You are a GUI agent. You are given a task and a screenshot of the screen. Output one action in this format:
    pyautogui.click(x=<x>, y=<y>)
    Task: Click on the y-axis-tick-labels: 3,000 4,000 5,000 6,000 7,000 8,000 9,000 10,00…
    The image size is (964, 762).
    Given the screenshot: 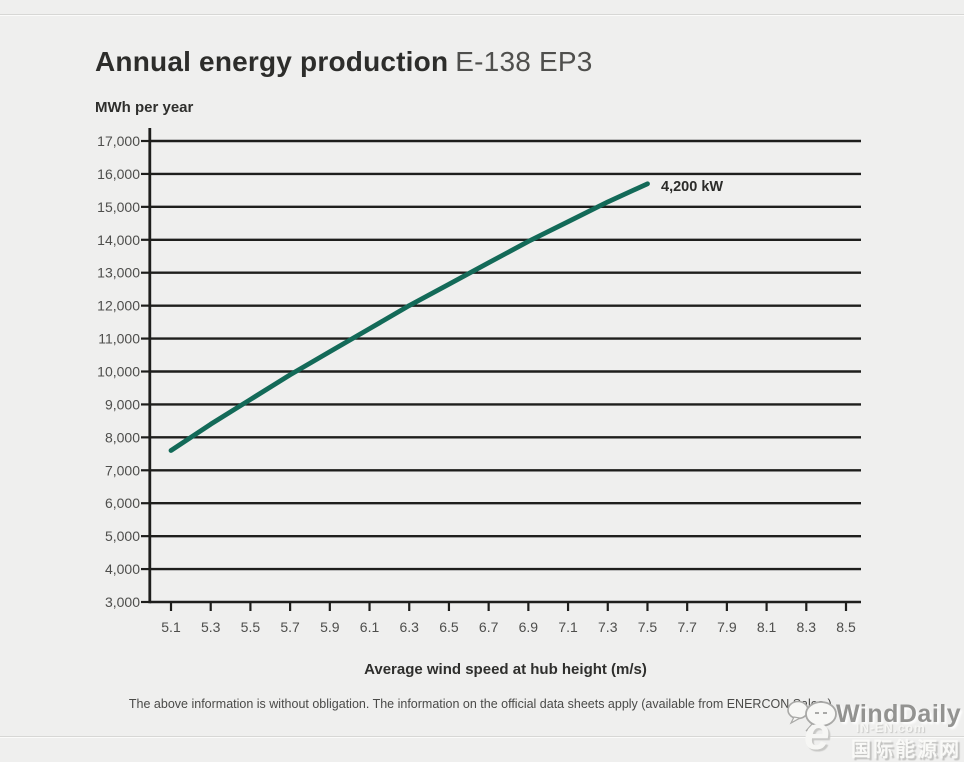 What is the action you would take?
    pyautogui.click(x=118, y=371)
    